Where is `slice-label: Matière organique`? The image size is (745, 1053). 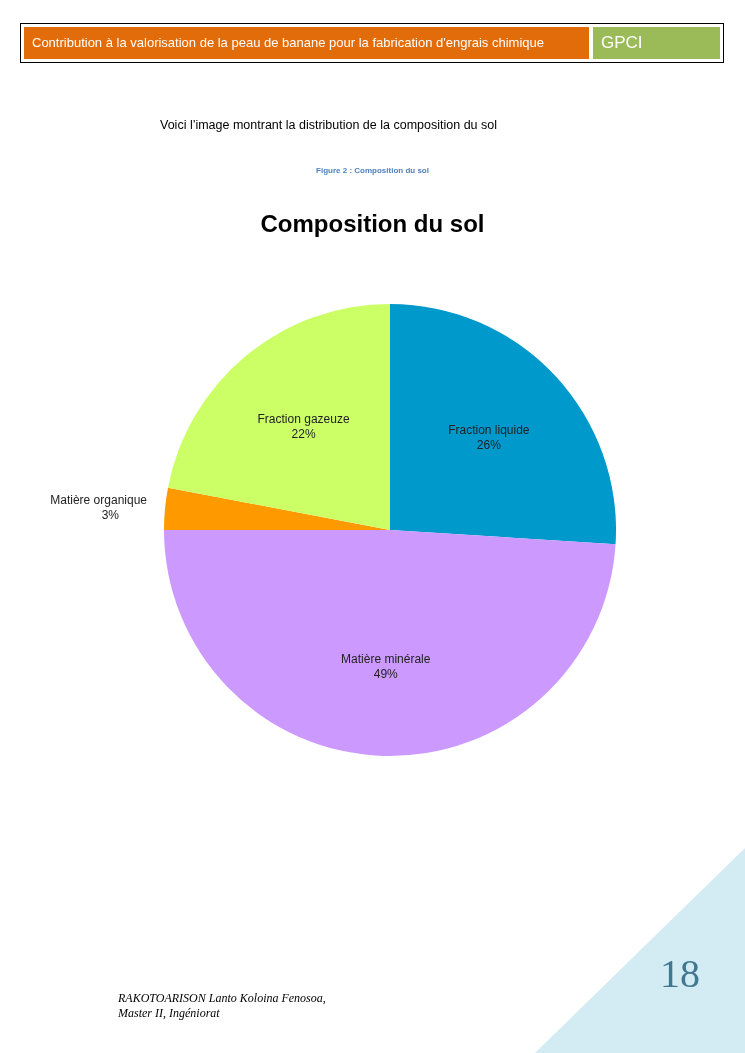 slice-label: Matière organique is located at coordinates (99, 500).